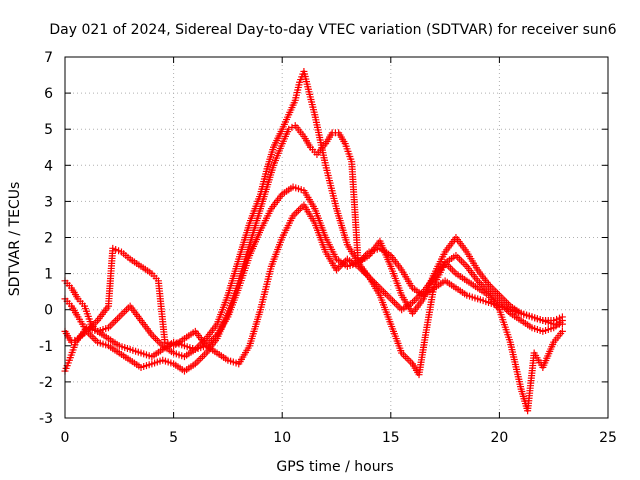 The width and height of the screenshot is (640, 480). What do you see at coordinates (48, 311) in the screenshot?
I see `y-tick-label: 0` at bounding box center [48, 311].